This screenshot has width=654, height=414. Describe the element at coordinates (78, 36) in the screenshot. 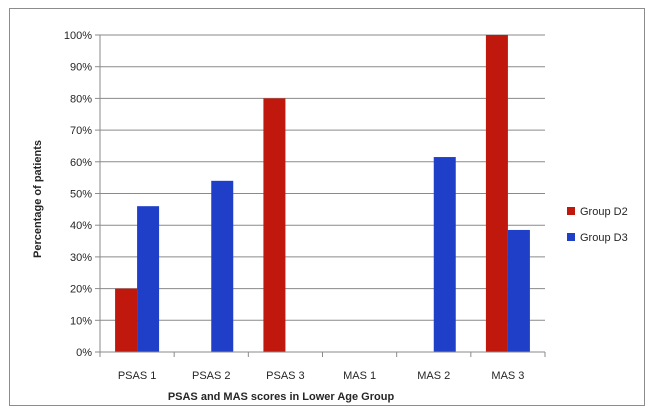

I see `y-tick-label: 100%` at that location.